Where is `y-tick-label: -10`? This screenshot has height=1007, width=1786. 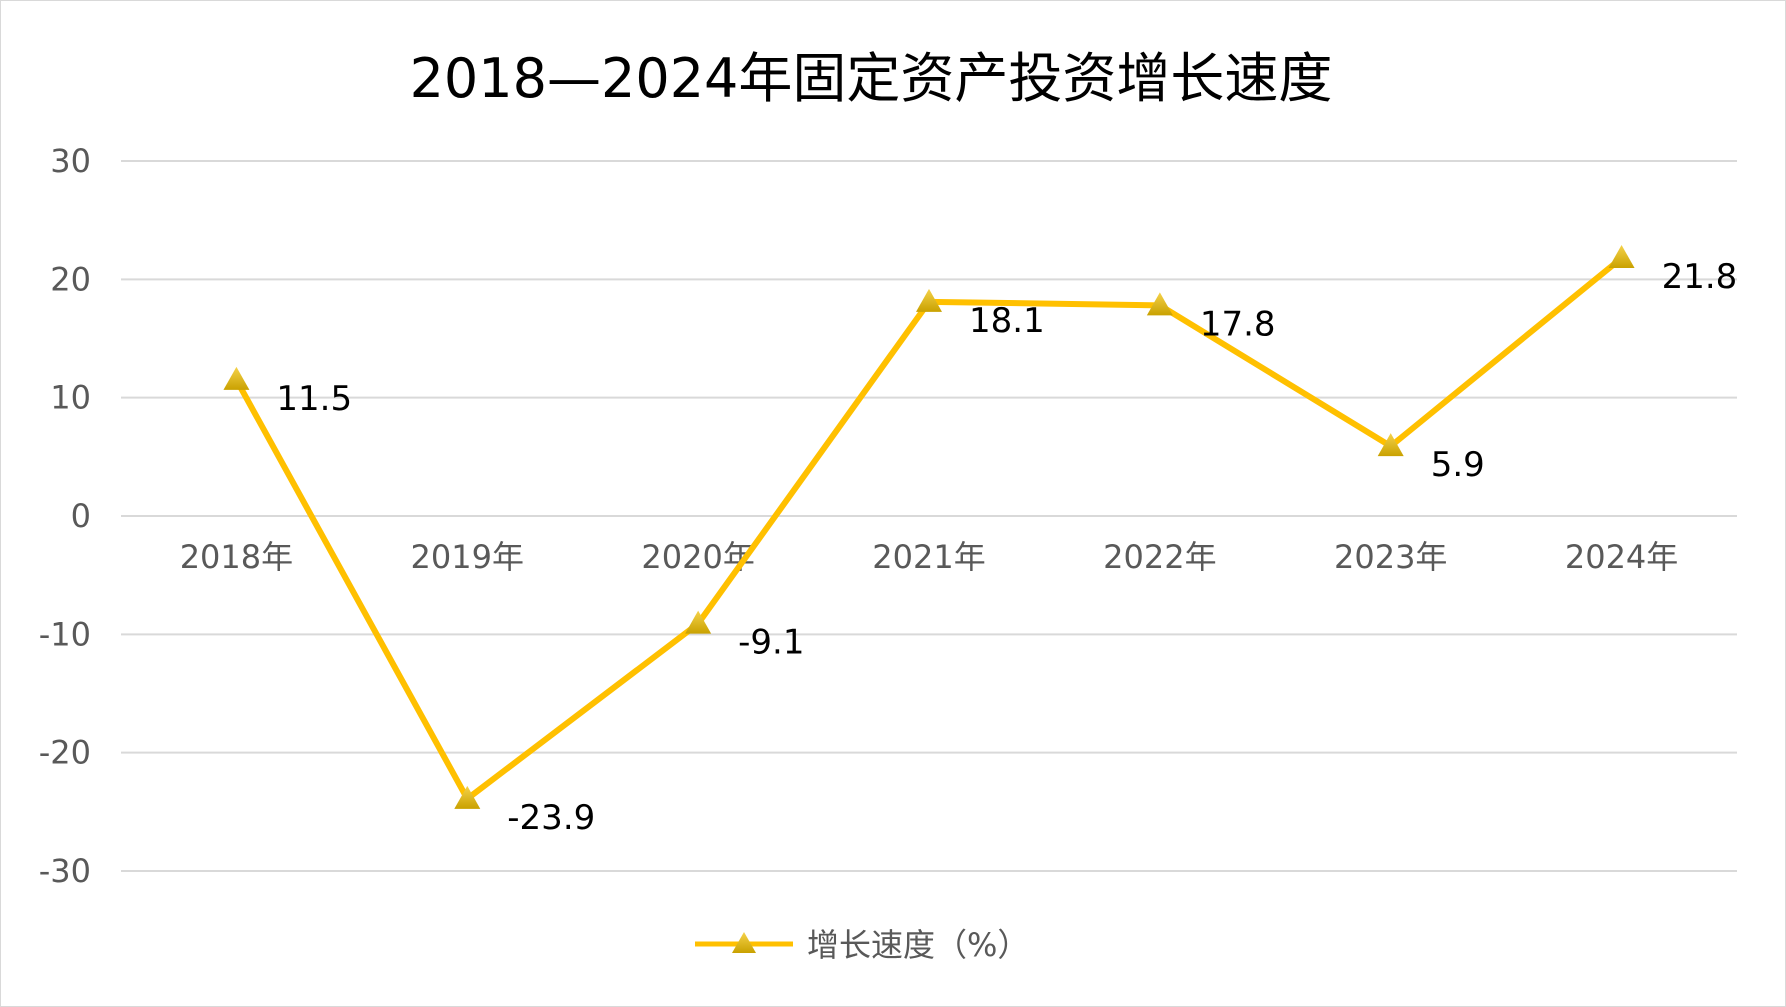 y-tick-label: -10 is located at coordinates (65, 634).